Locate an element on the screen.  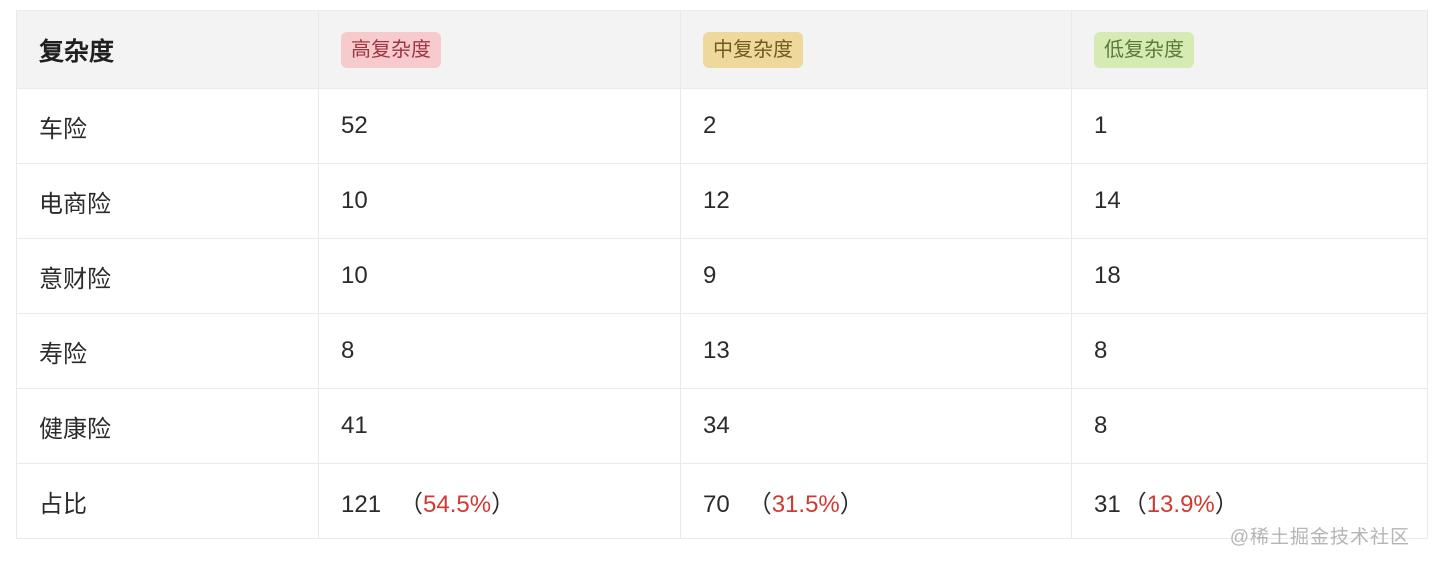
cell-value: 1 is located at coordinates (1249, 126).